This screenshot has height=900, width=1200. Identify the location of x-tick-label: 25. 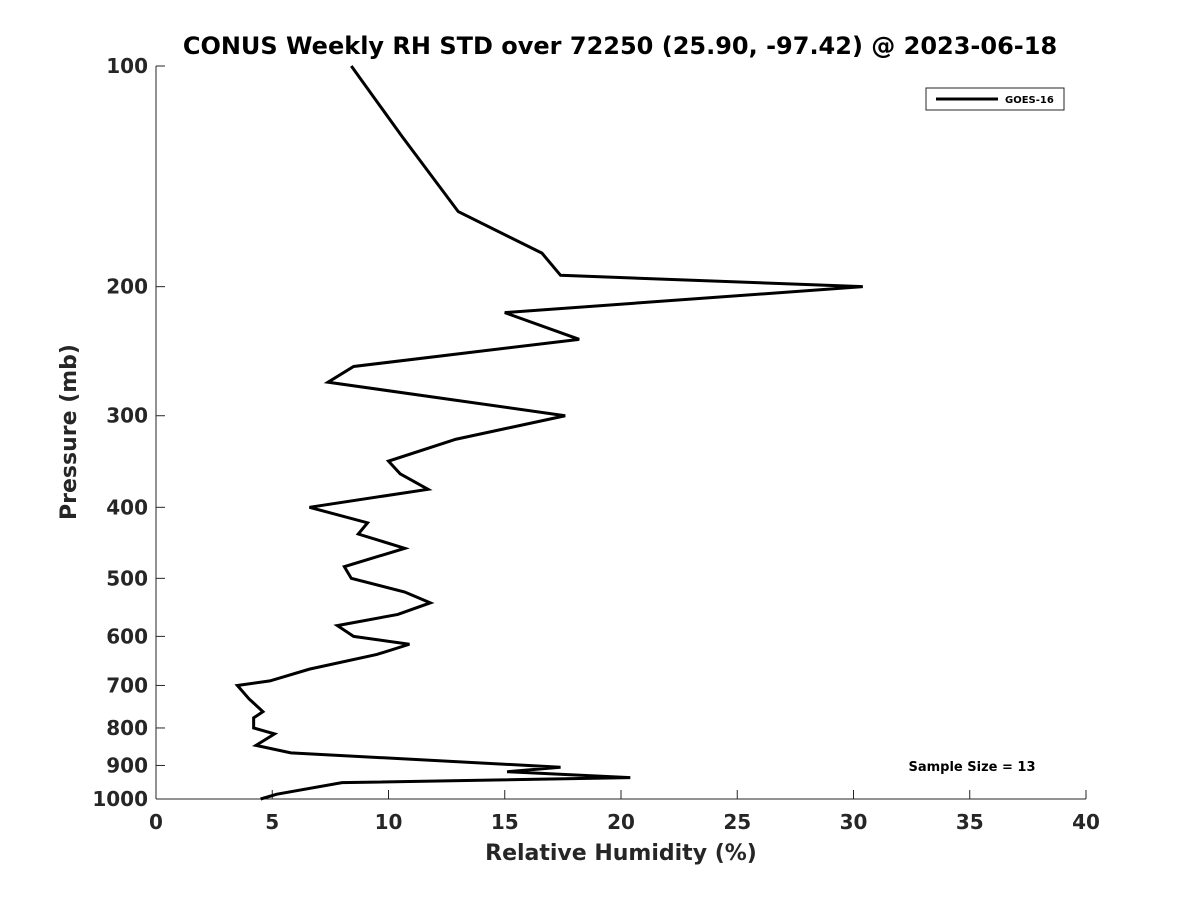
(737, 822).